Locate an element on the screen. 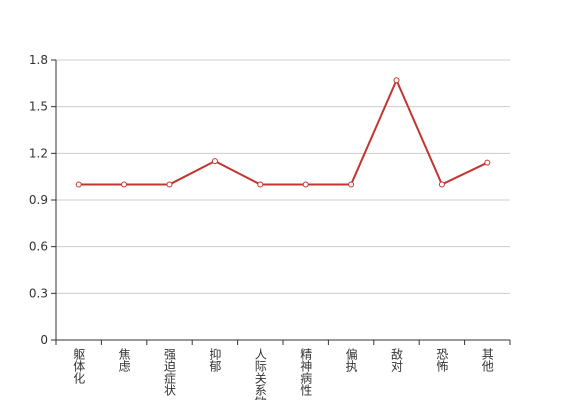  y-tick-label: 0.6 is located at coordinates (38, 247).